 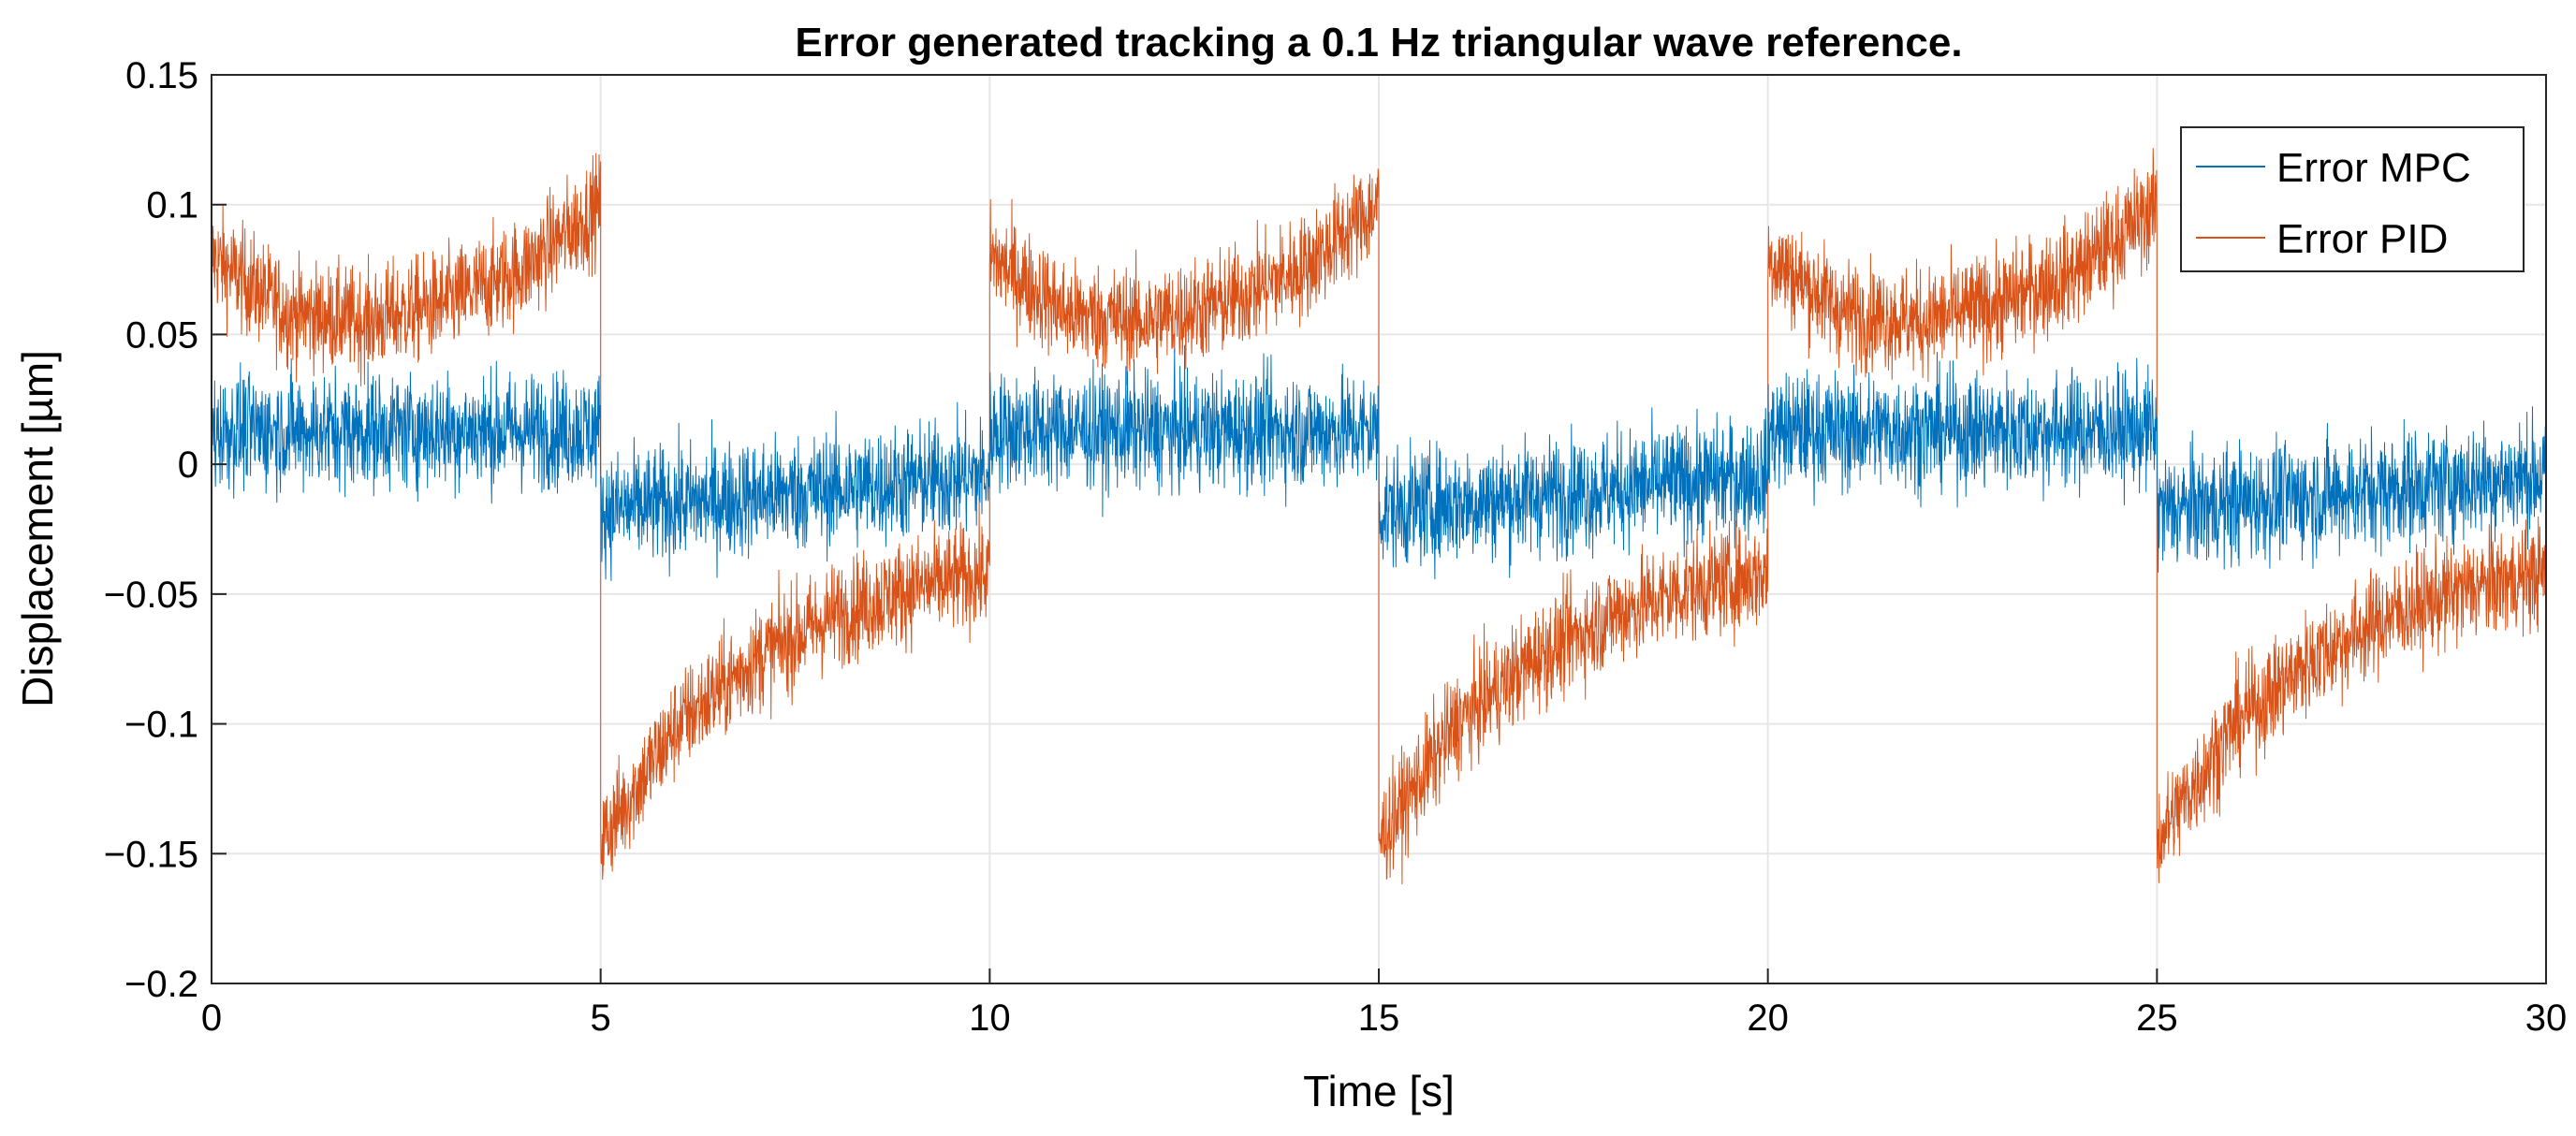 I want to click on y-ticks: 0.15 0.1 0.05 0 −0.05 −0.1 −0.15 −0.2, so click(x=165, y=530).